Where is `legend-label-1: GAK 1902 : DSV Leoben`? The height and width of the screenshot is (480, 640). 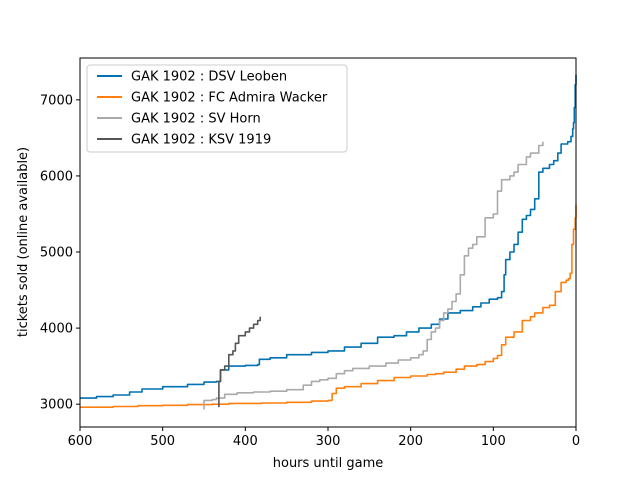 legend-label-1: GAK 1902 : DSV Leoben is located at coordinates (209, 77).